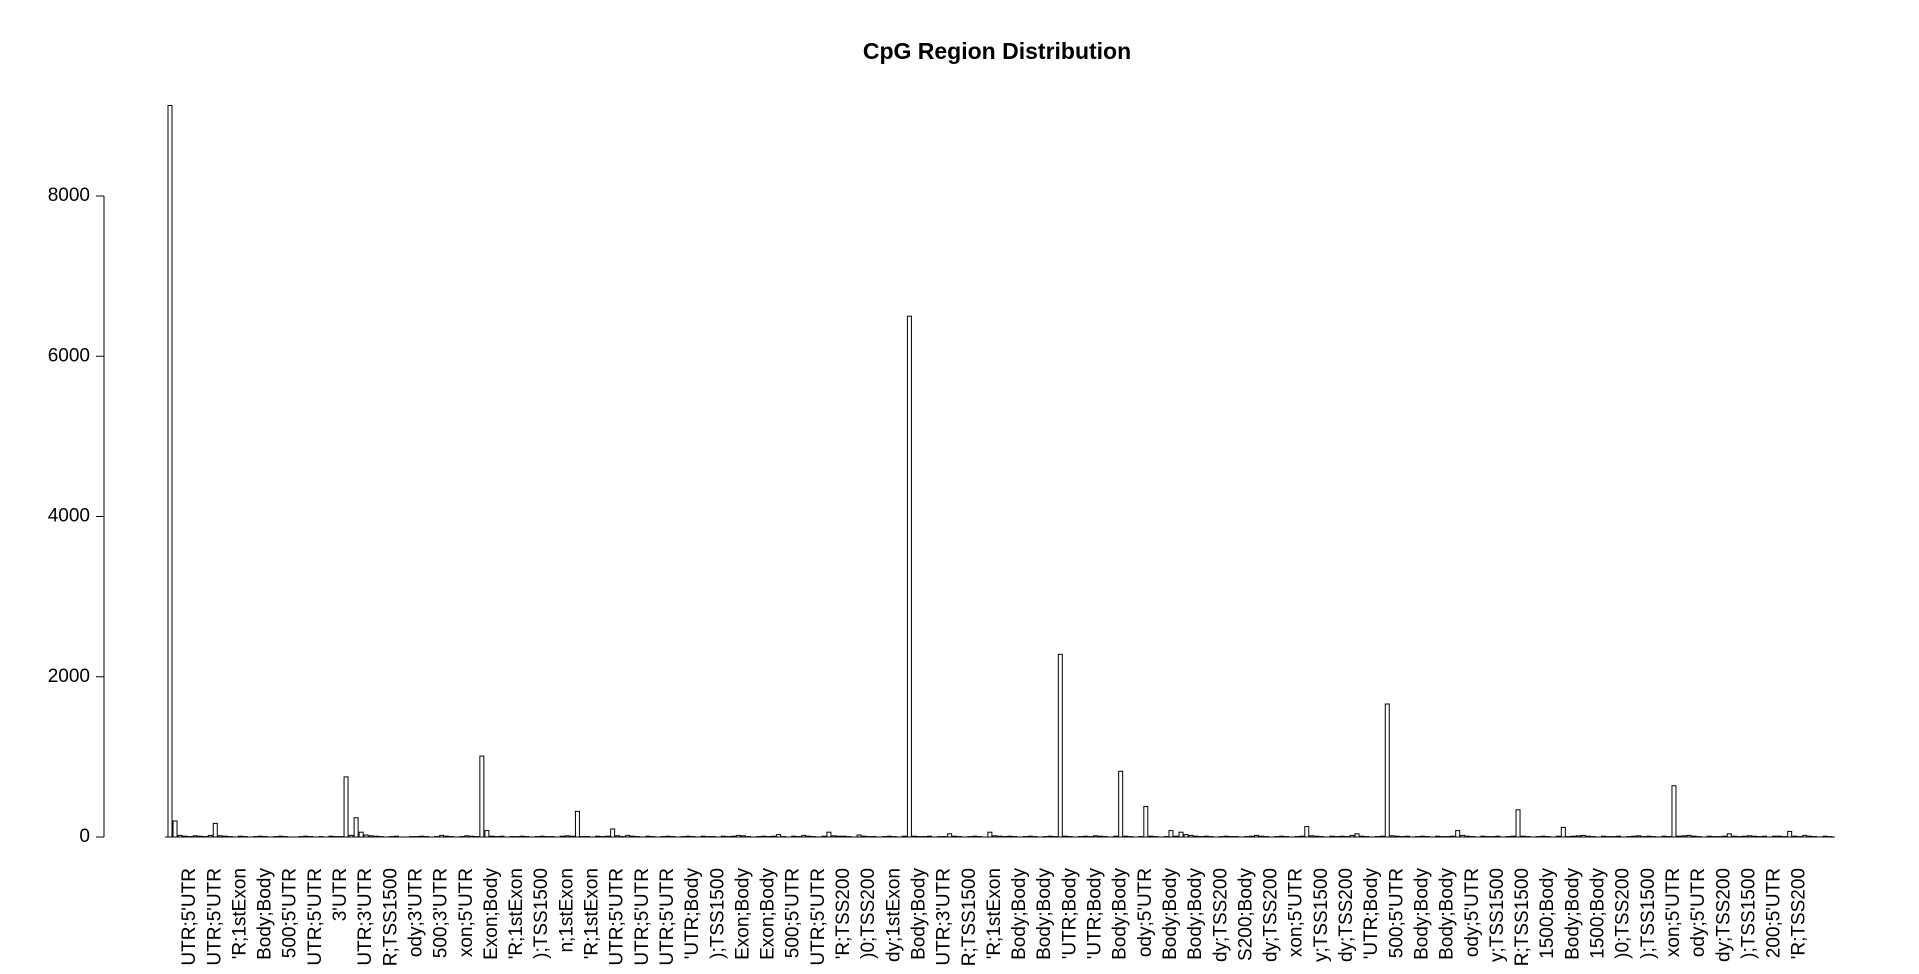  Describe the element at coordinates (893, 915) in the screenshot. I see `x-tick-label: dy;1stExon` at that location.